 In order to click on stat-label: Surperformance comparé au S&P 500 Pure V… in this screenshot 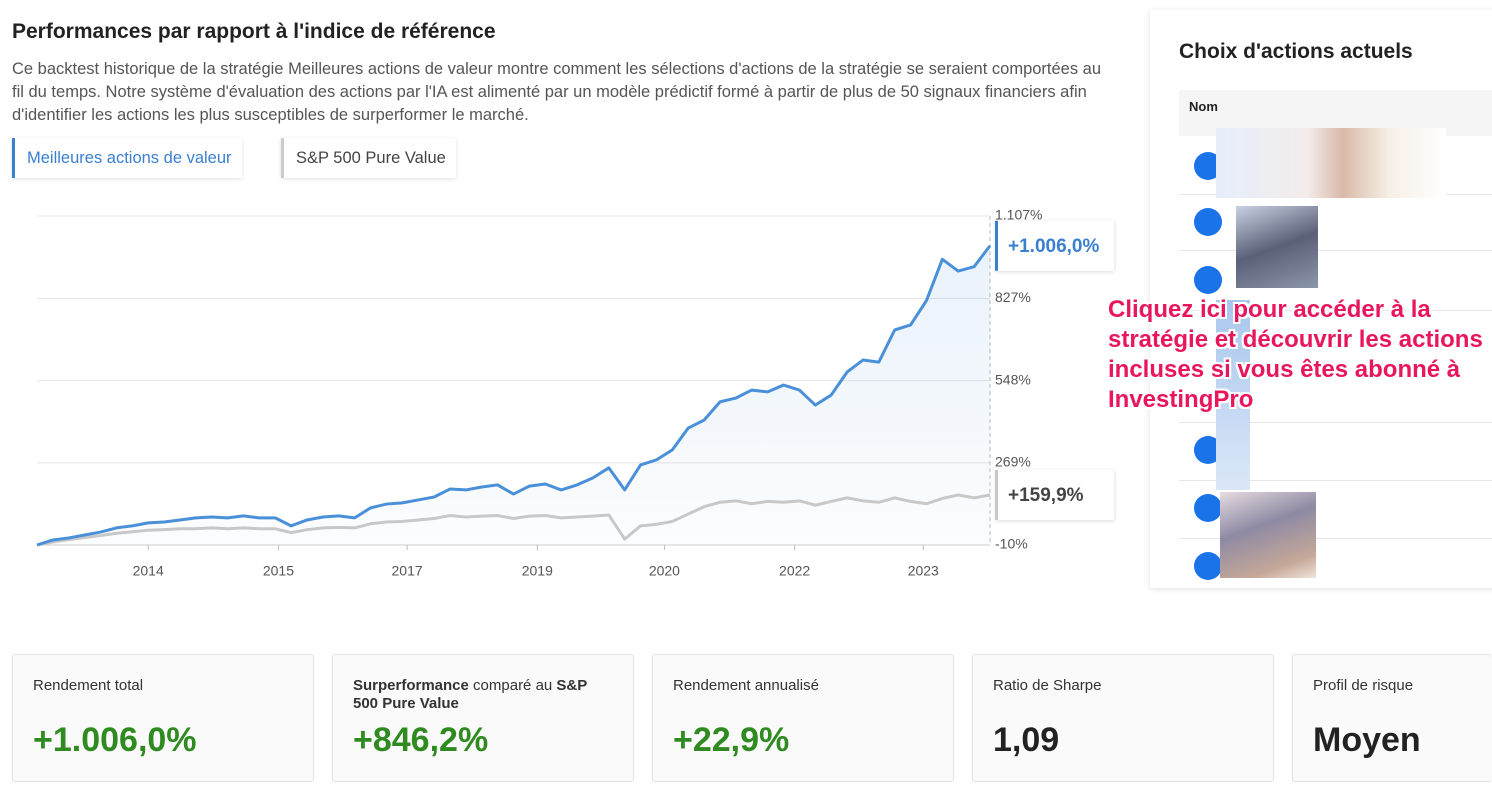, I will do `click(483, 695)`.